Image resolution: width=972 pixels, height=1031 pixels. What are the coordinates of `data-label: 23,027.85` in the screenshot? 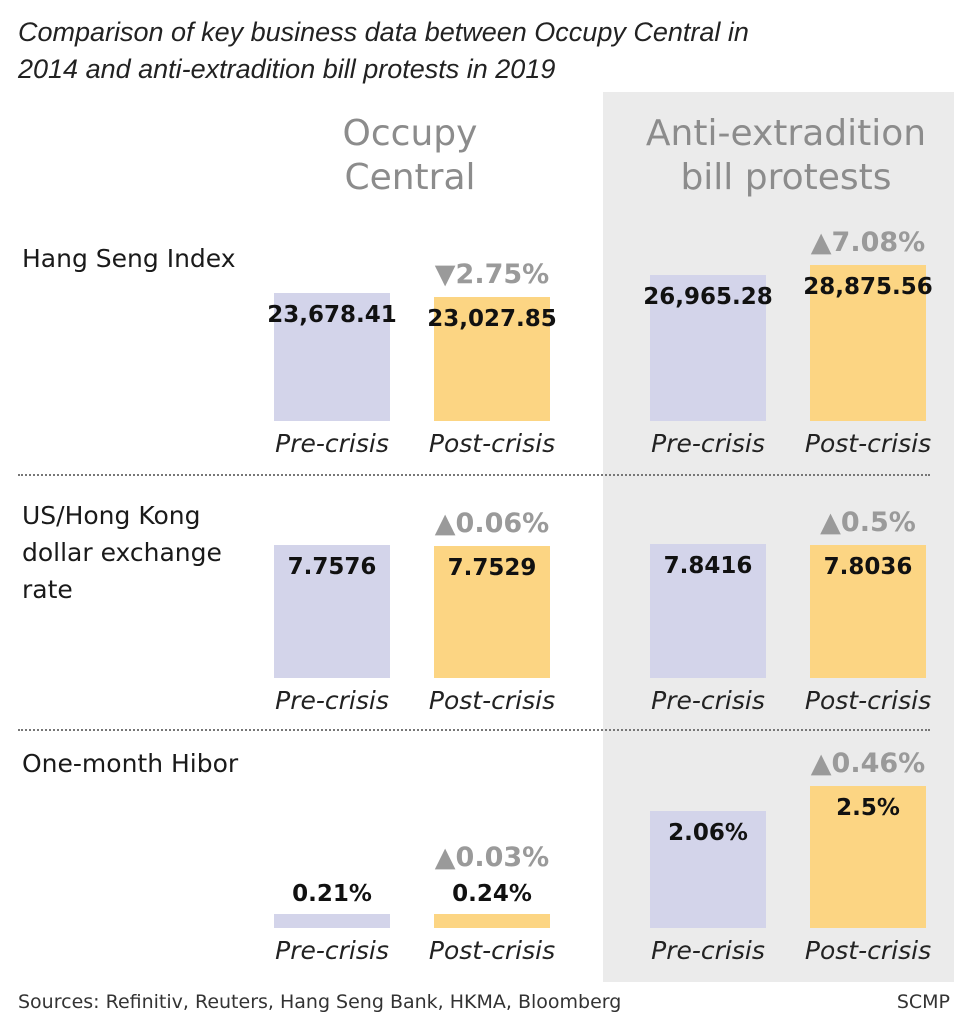 It's located at (492, 318).